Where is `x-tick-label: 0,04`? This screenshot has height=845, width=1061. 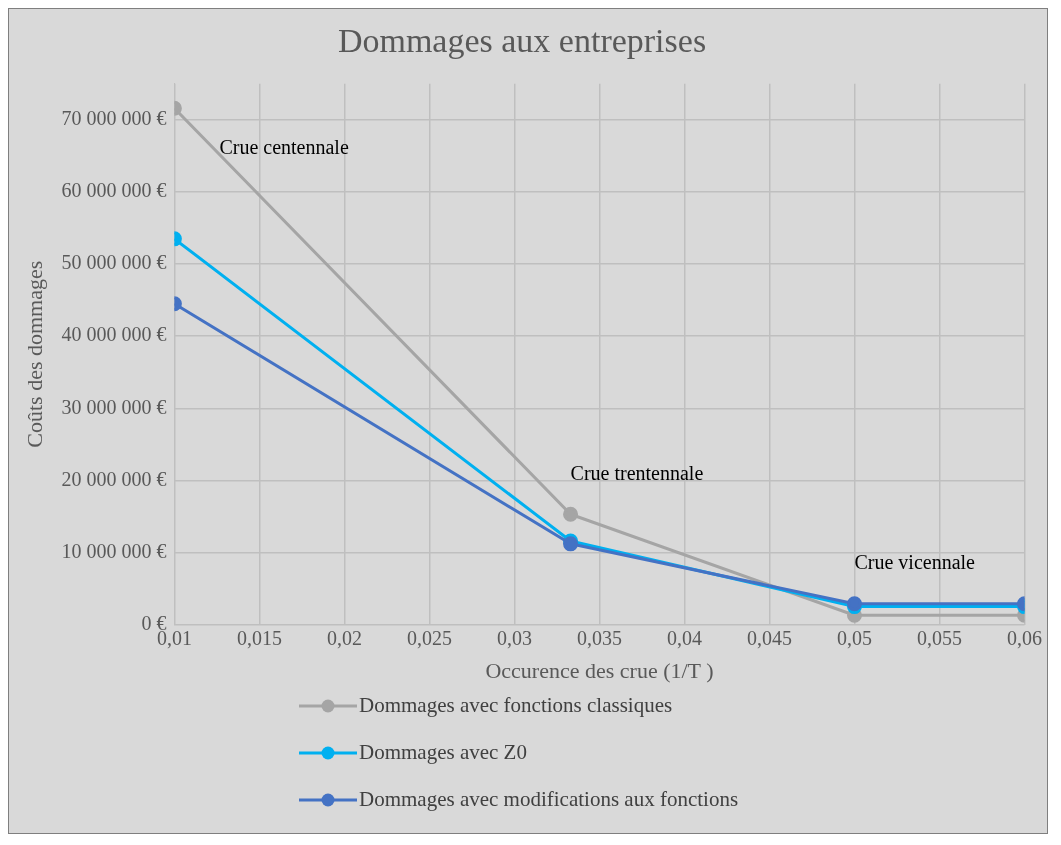 x-tick-label: 0,04 is located at coordinates (684, 637).